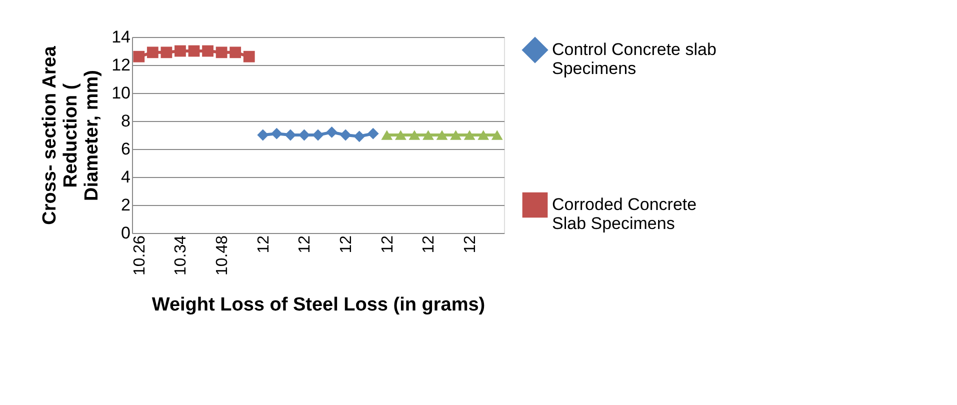 The image size is (957, 405). What do you see at coordinates (319, 305) in the screenshot?
I see `x-axis-title: Weight Loss of Steel Loss (in grams)` at bounding box center [319, 305].